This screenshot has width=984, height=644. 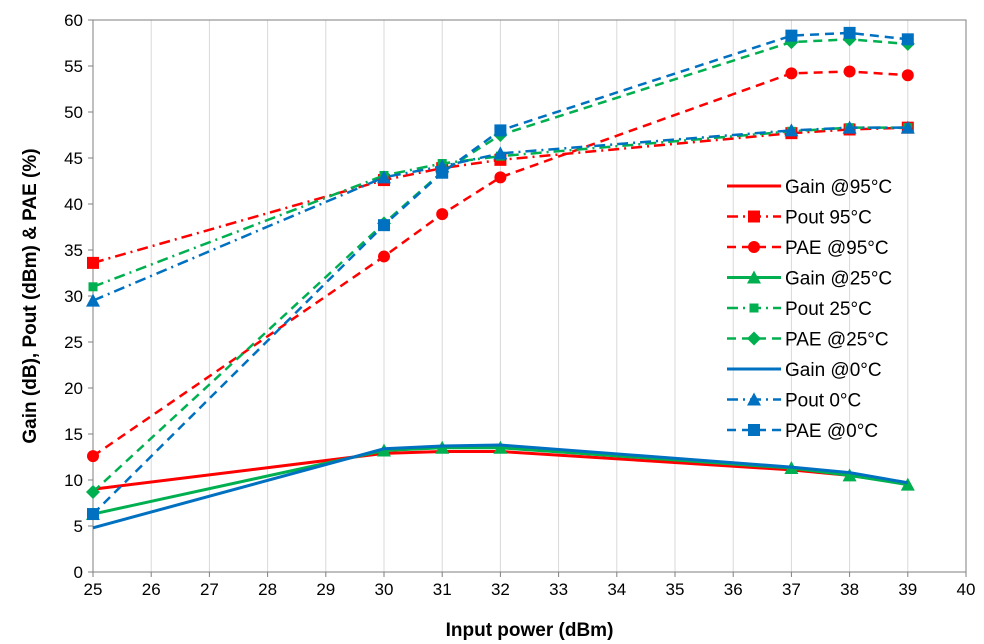 I want to click on legend-item-0: Gain @95°C, so click(x=809, y=187).